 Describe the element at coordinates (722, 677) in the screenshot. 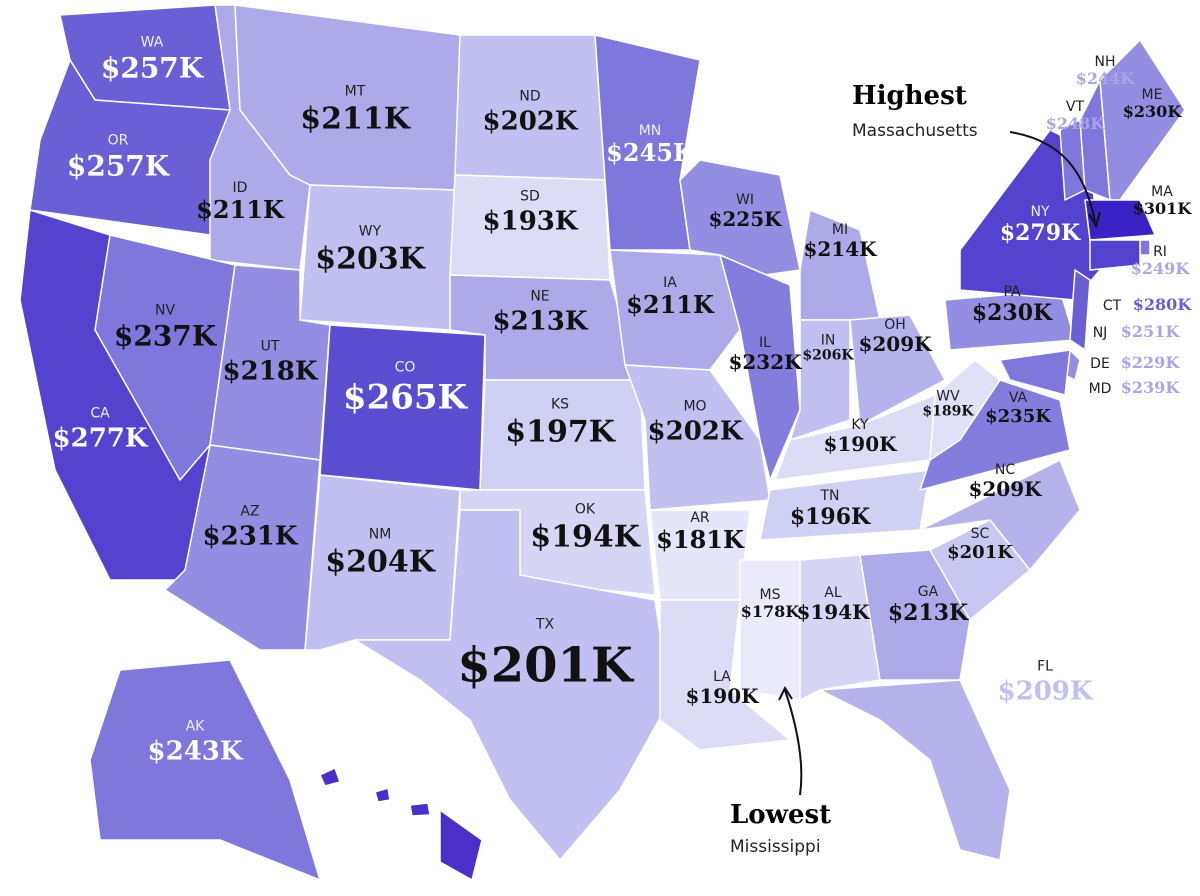

I see `state-abbr: LA` at that location.